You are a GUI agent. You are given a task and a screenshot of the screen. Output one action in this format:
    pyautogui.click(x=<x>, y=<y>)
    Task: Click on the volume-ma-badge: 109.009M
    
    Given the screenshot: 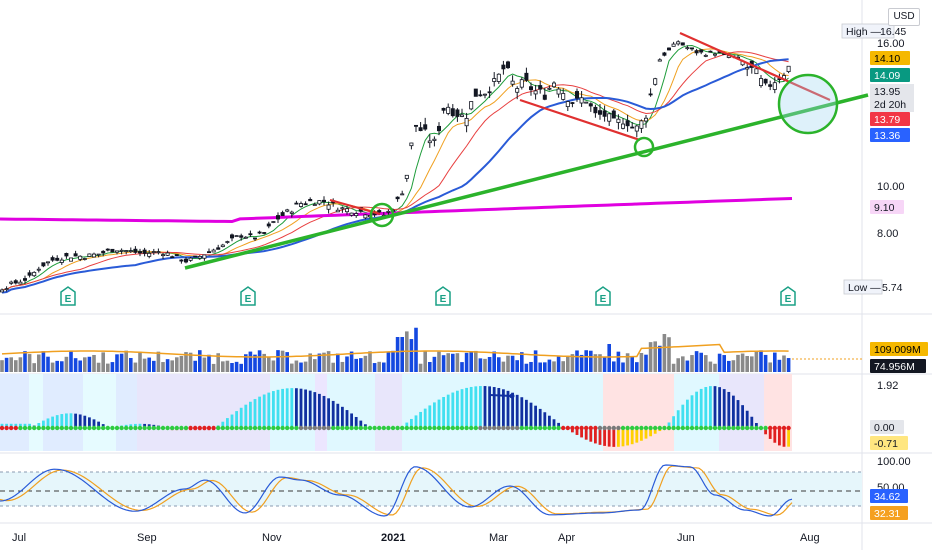 What is the action you would take?
    pyautogui.click(x=899, y=349)
    